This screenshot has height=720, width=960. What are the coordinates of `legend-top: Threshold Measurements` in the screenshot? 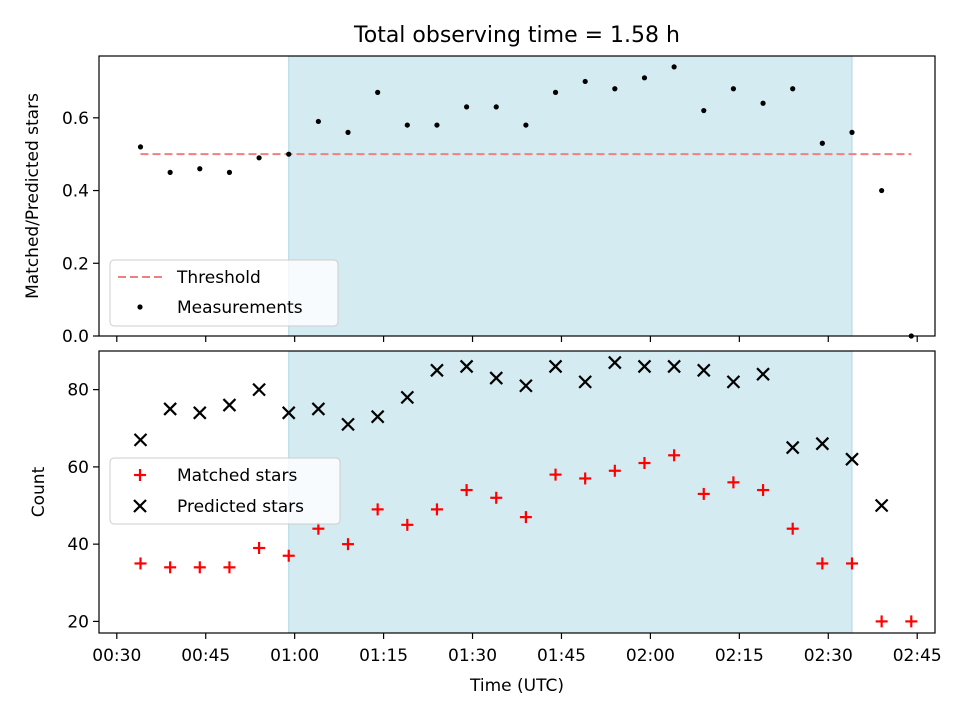 It's located at (224, 293).